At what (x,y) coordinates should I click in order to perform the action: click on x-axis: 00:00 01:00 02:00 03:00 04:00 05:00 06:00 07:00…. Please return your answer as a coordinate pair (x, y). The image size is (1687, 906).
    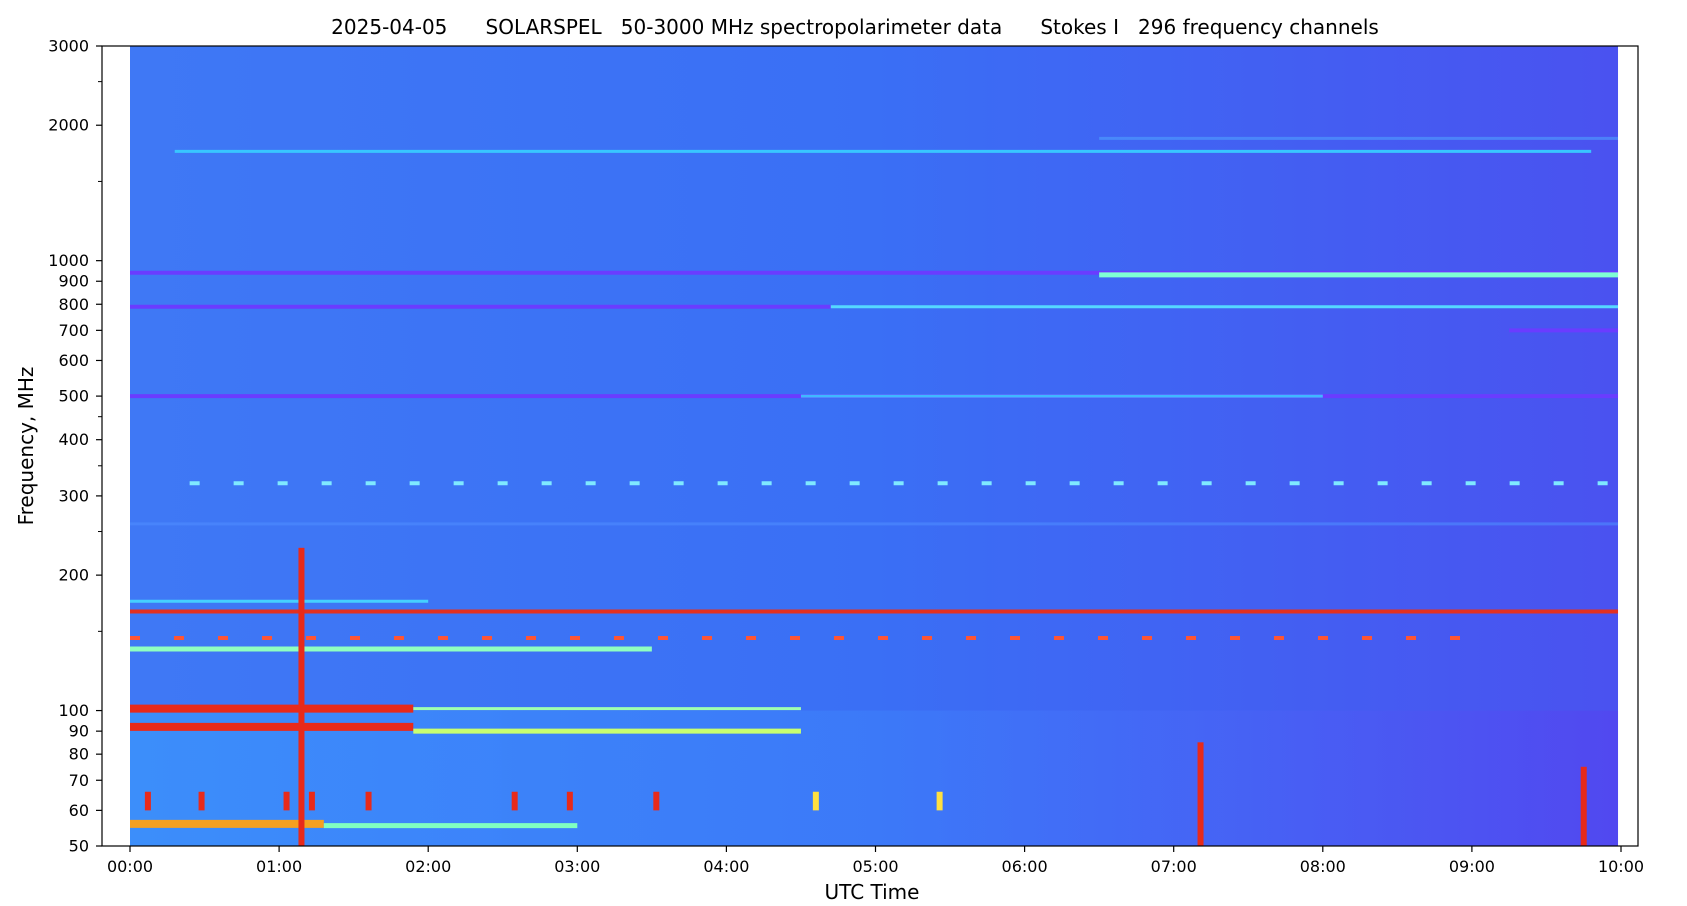
    Looking at the image, I should click on (875, 861).